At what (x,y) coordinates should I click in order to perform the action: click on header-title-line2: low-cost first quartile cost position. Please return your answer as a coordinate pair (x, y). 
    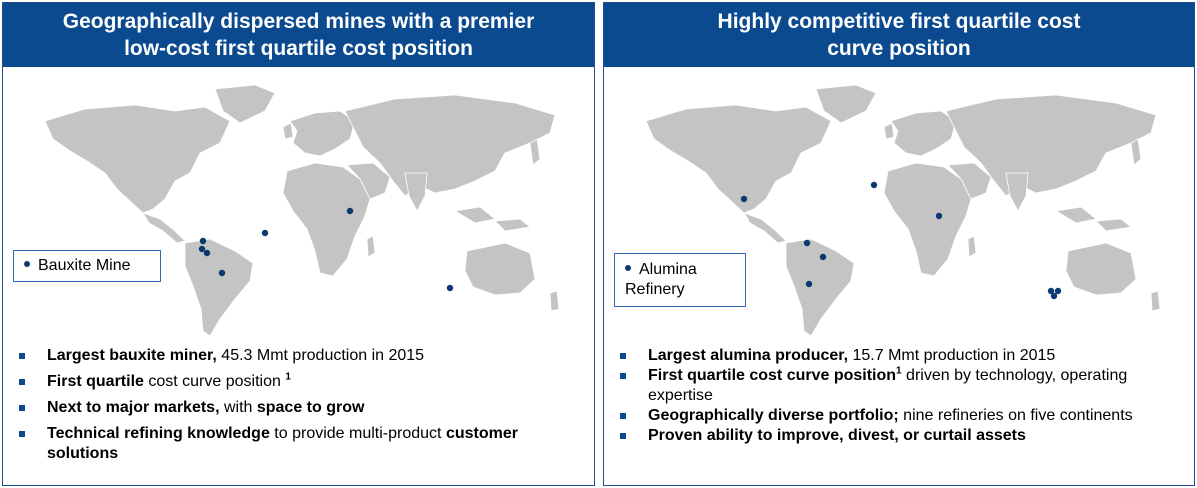
    Looking at the image, I should click on (298, 48).